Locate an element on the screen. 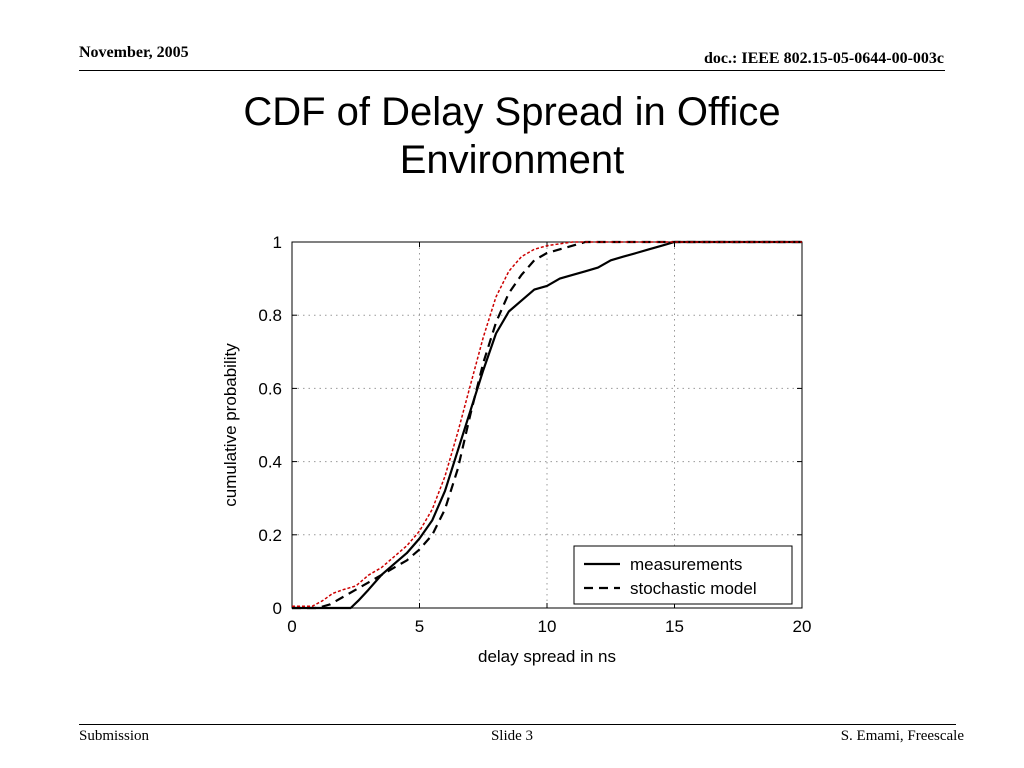 This screenshot has height=768, width=1024. x-axis-label: delay spread in ns is located at coordinates (547, 656).